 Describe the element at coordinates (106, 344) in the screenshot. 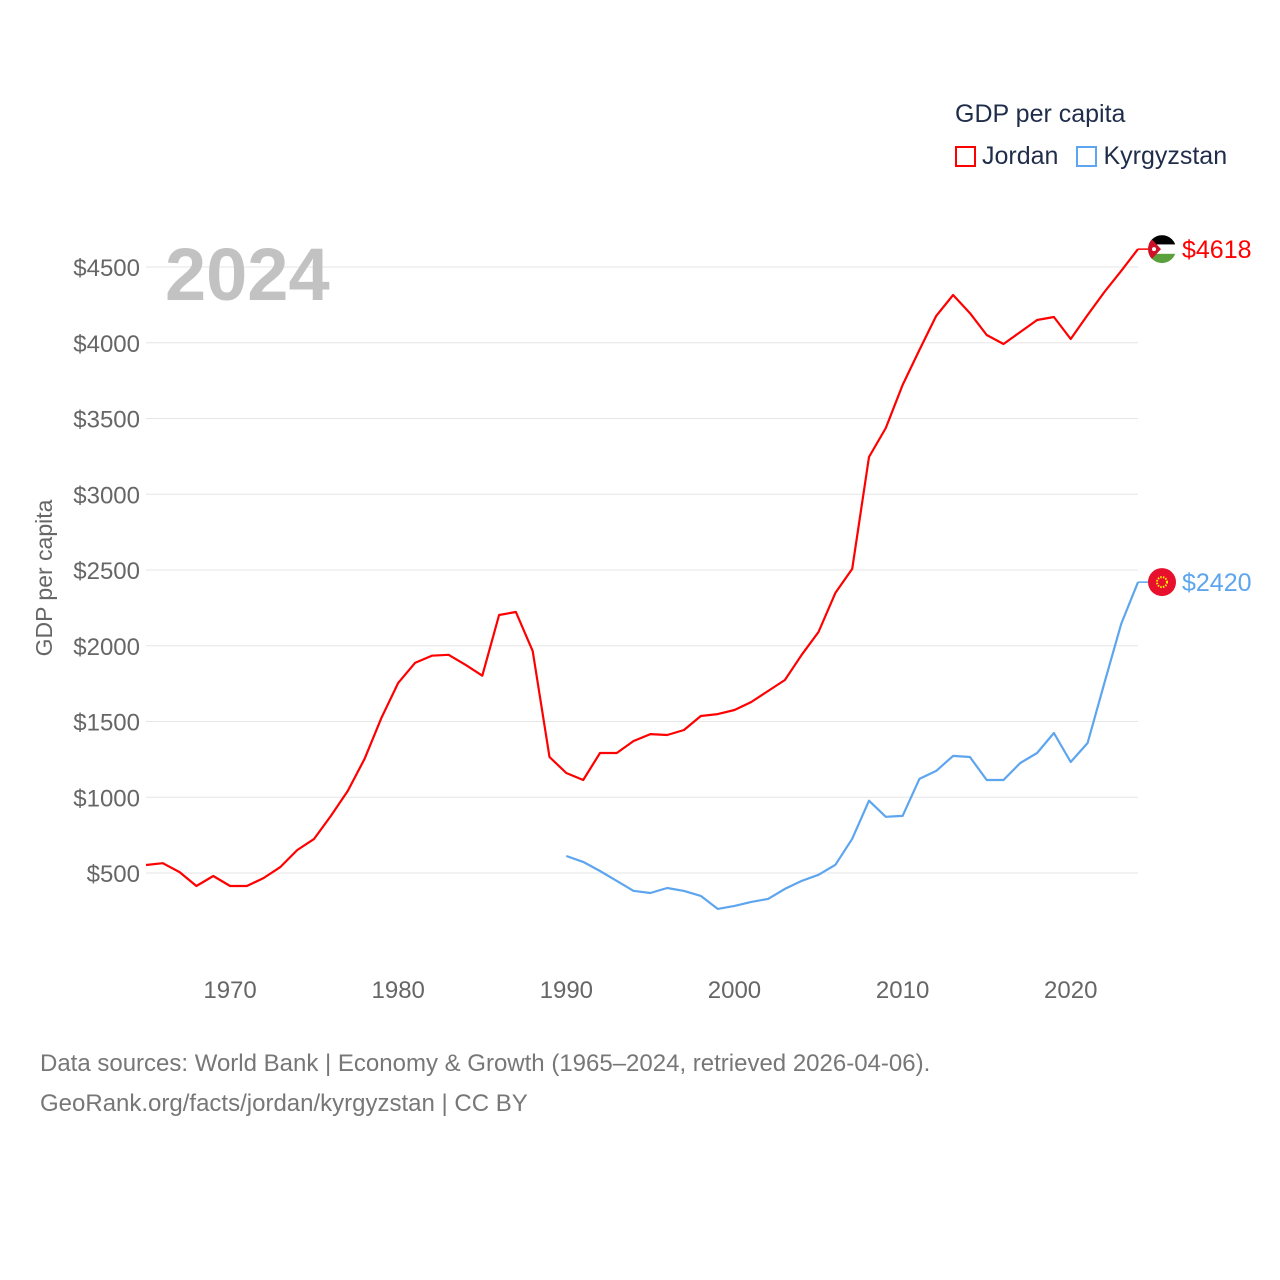

I see `y-tick-label: $4000` at that location.